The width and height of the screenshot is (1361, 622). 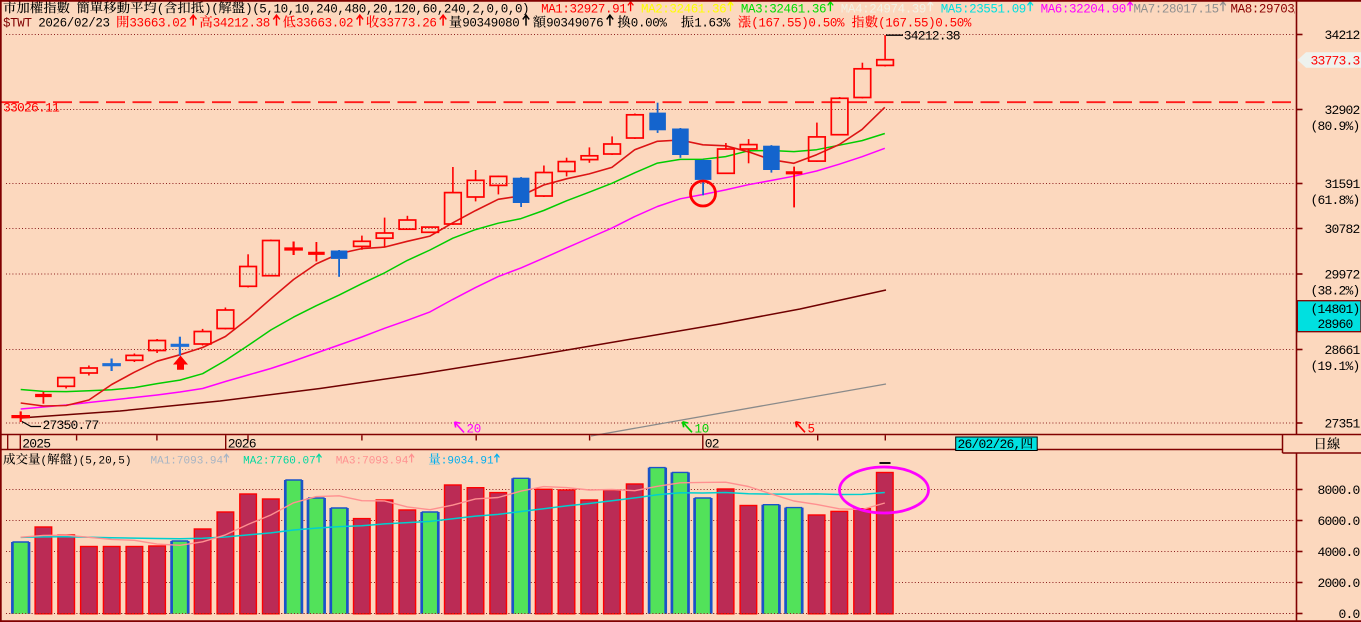 I want to click on svg-text: 90349076, so click(x=574, y=24).